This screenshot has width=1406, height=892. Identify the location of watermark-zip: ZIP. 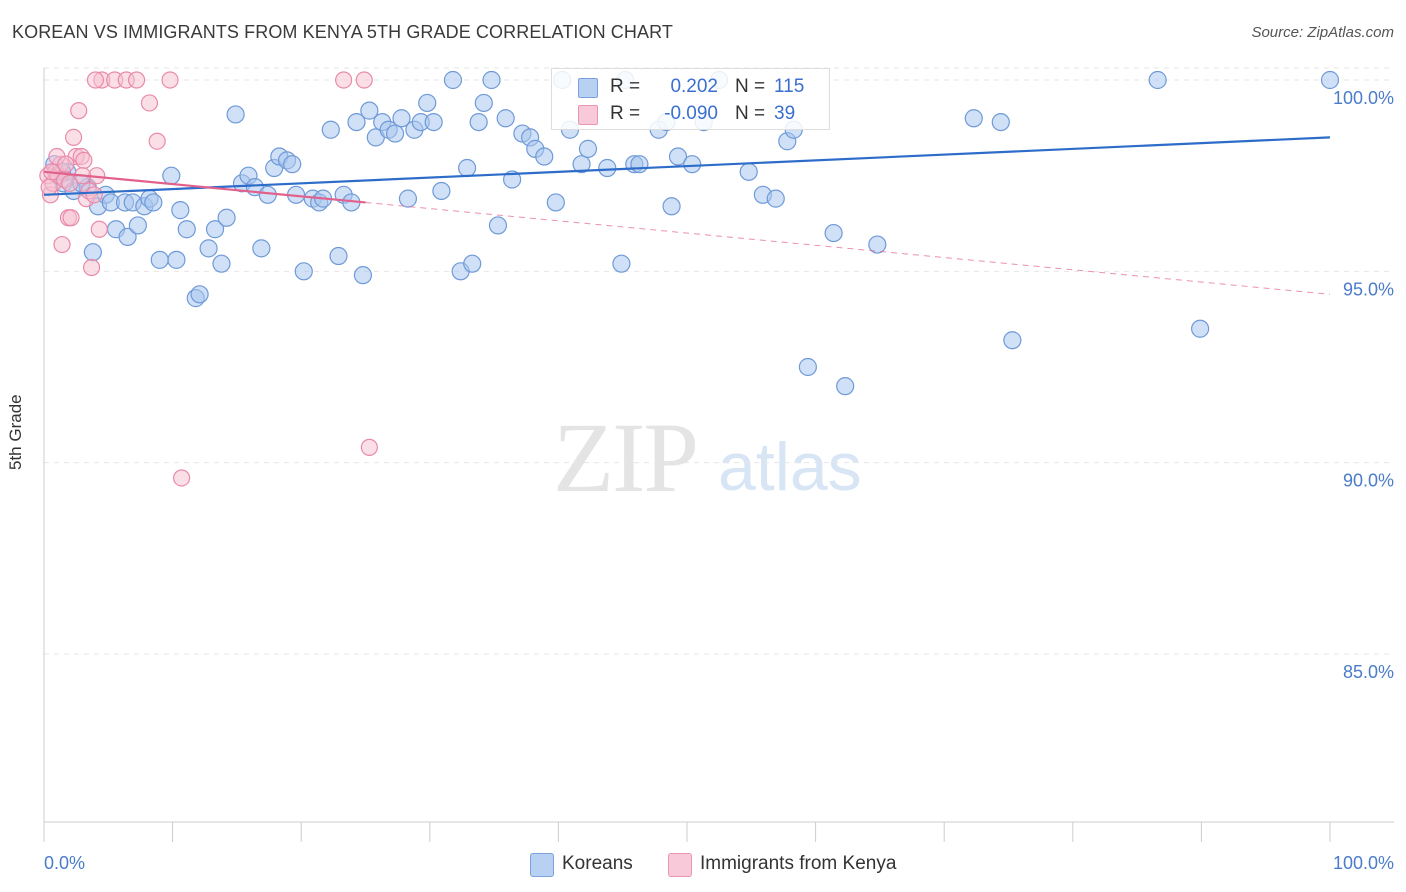
(626, 457).